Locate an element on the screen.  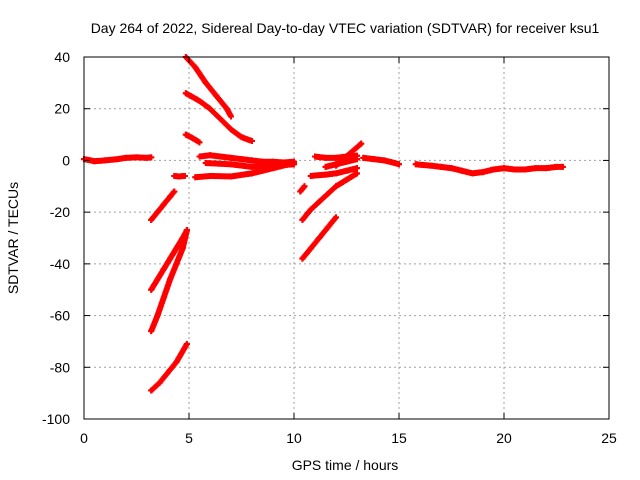
series-isolated is located at coordinates (349, 154).